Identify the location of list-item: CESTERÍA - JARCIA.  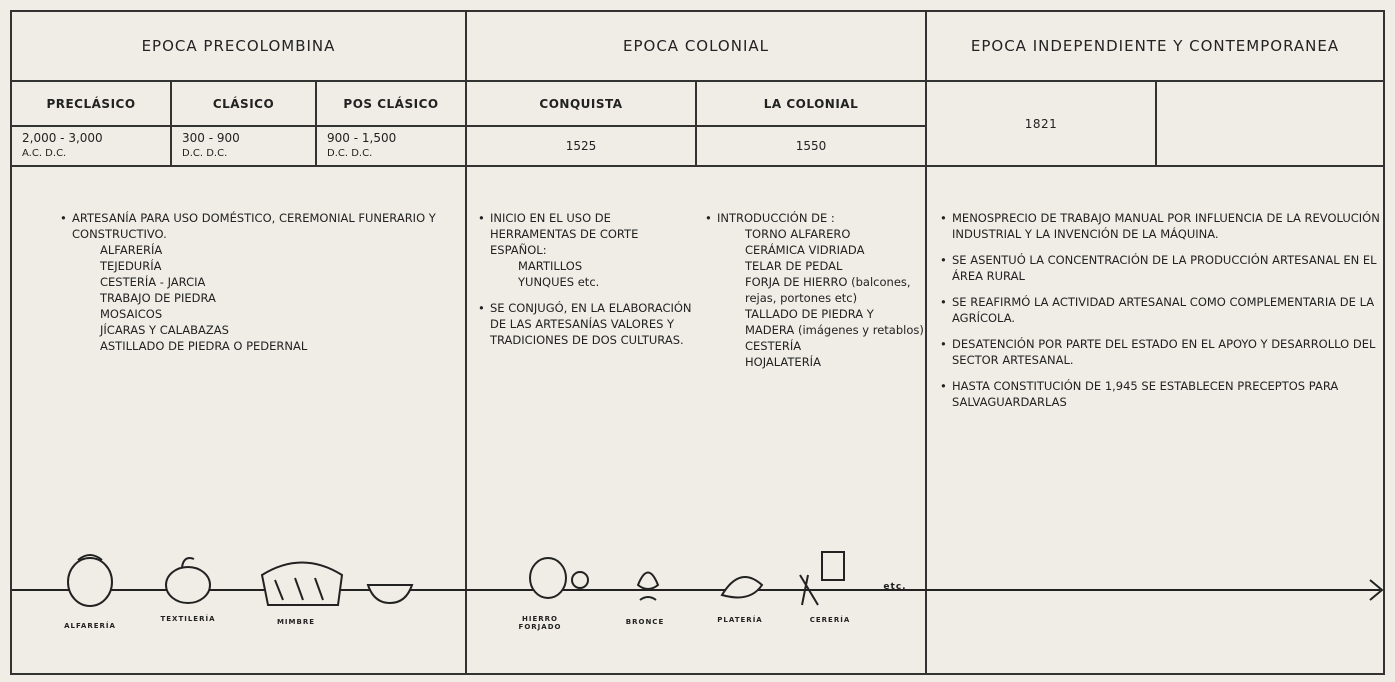
(153, 282).